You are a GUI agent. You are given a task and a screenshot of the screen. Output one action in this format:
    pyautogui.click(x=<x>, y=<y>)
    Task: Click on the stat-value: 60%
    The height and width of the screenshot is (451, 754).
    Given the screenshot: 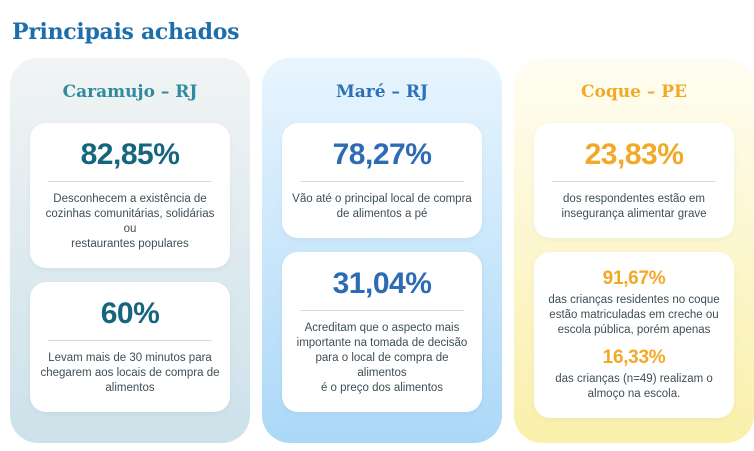 What is the action you would take?
    pyautogui.click(x=130, y=313)
    